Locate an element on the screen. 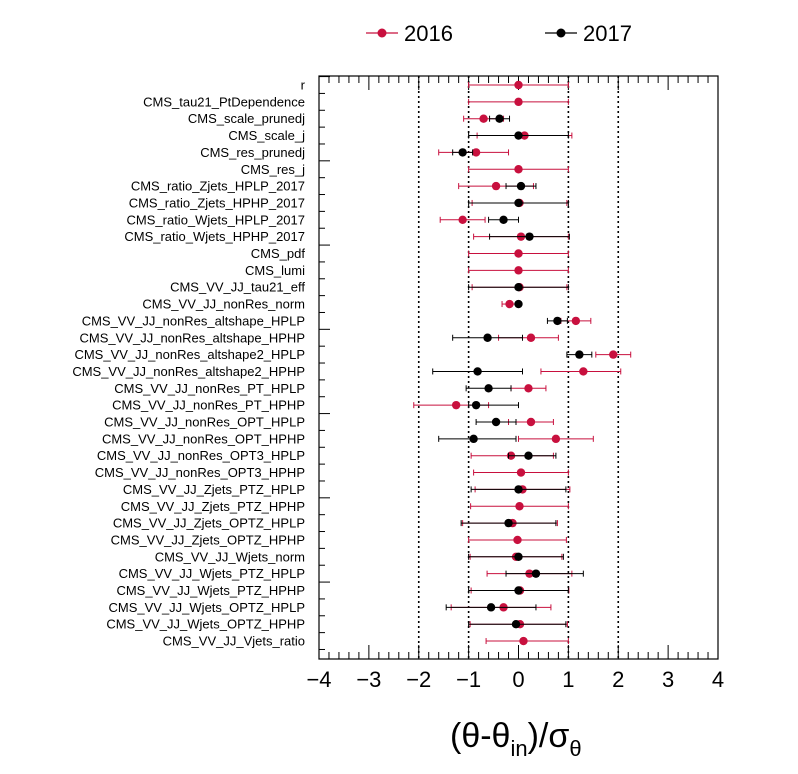  x-tick-label: 1 is located at coordinates (568, 679).